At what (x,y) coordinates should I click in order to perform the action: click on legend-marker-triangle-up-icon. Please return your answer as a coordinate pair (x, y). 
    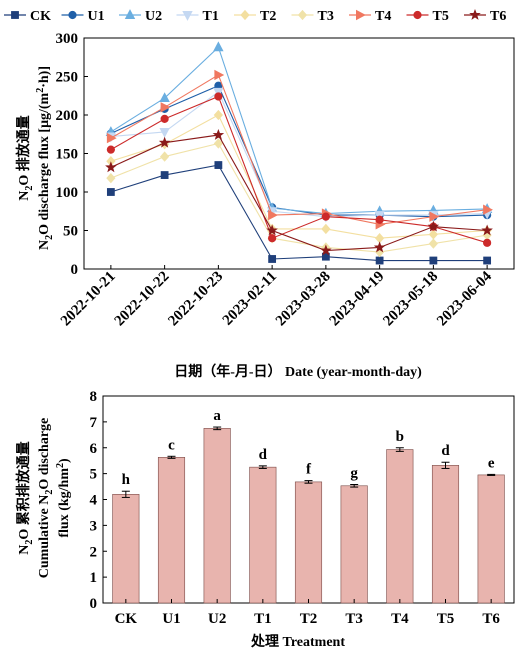
    Looking at the image, I should click on (130, 14).